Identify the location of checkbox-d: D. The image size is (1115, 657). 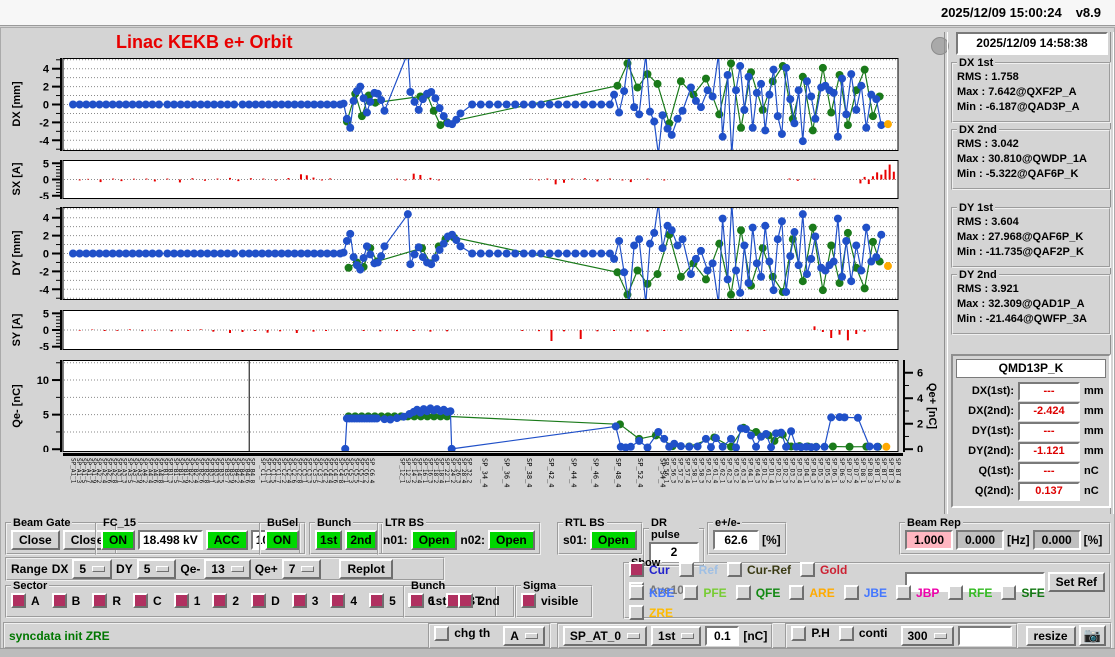
(265, 600).